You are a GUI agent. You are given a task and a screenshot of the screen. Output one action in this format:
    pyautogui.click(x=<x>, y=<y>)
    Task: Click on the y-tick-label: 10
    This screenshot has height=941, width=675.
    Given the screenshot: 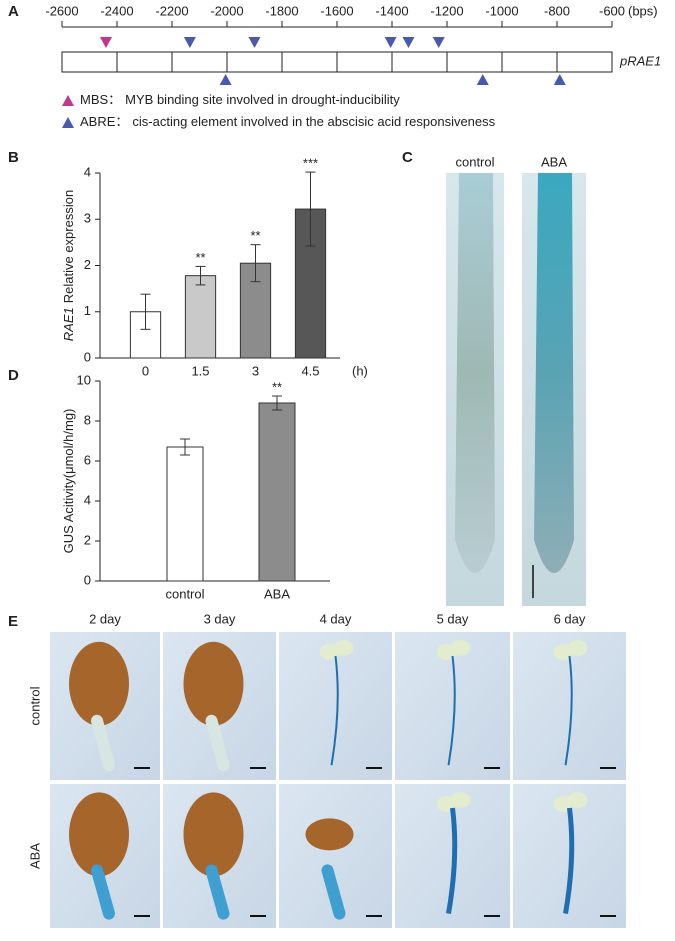 What is the action you would take?
    pyautogui.click(x=84, y=379)
    